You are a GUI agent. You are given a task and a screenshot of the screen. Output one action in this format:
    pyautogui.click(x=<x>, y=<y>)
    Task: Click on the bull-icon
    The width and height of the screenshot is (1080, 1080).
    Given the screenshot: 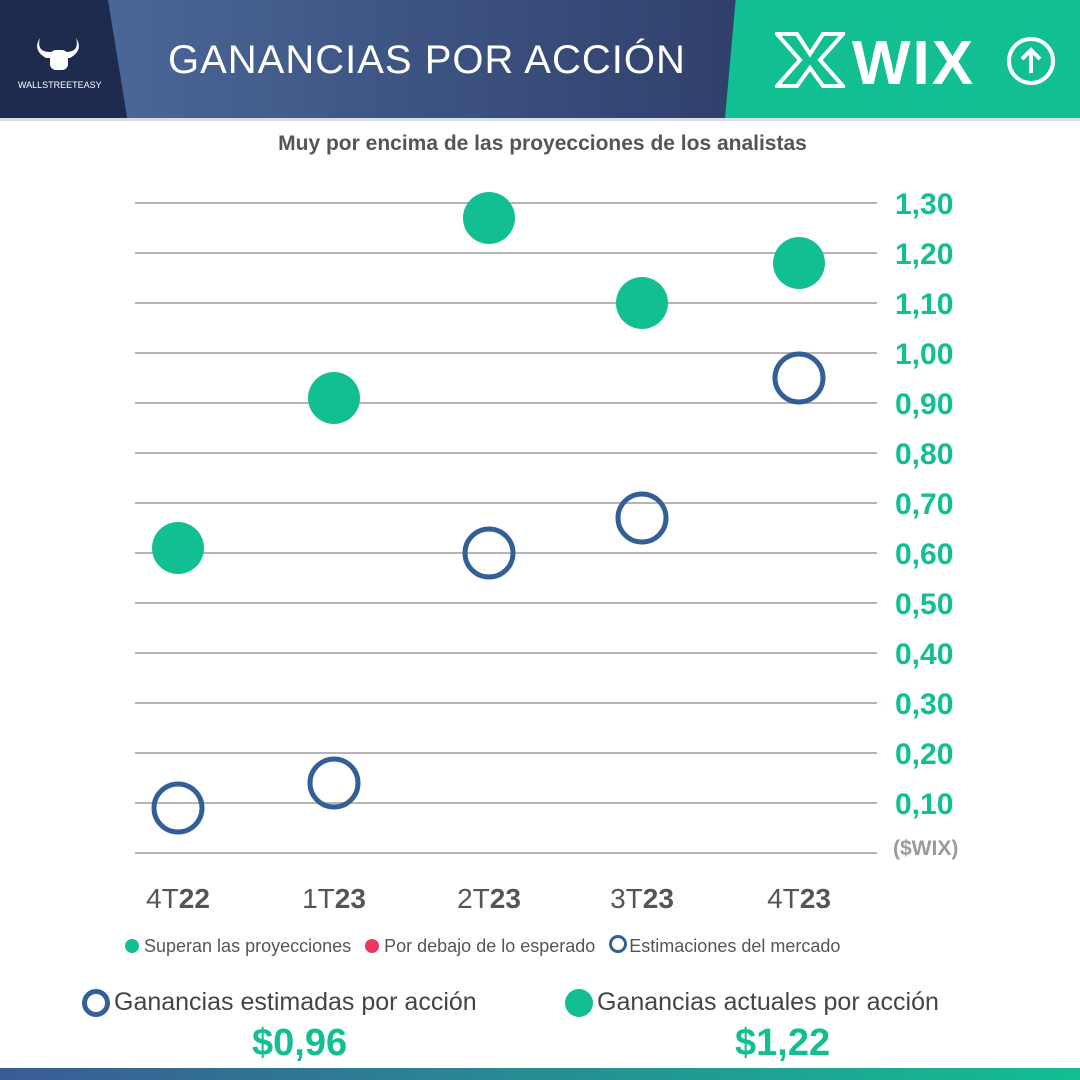 What is the action you would take?
    pyautogui.click(x=58, y=54)
    